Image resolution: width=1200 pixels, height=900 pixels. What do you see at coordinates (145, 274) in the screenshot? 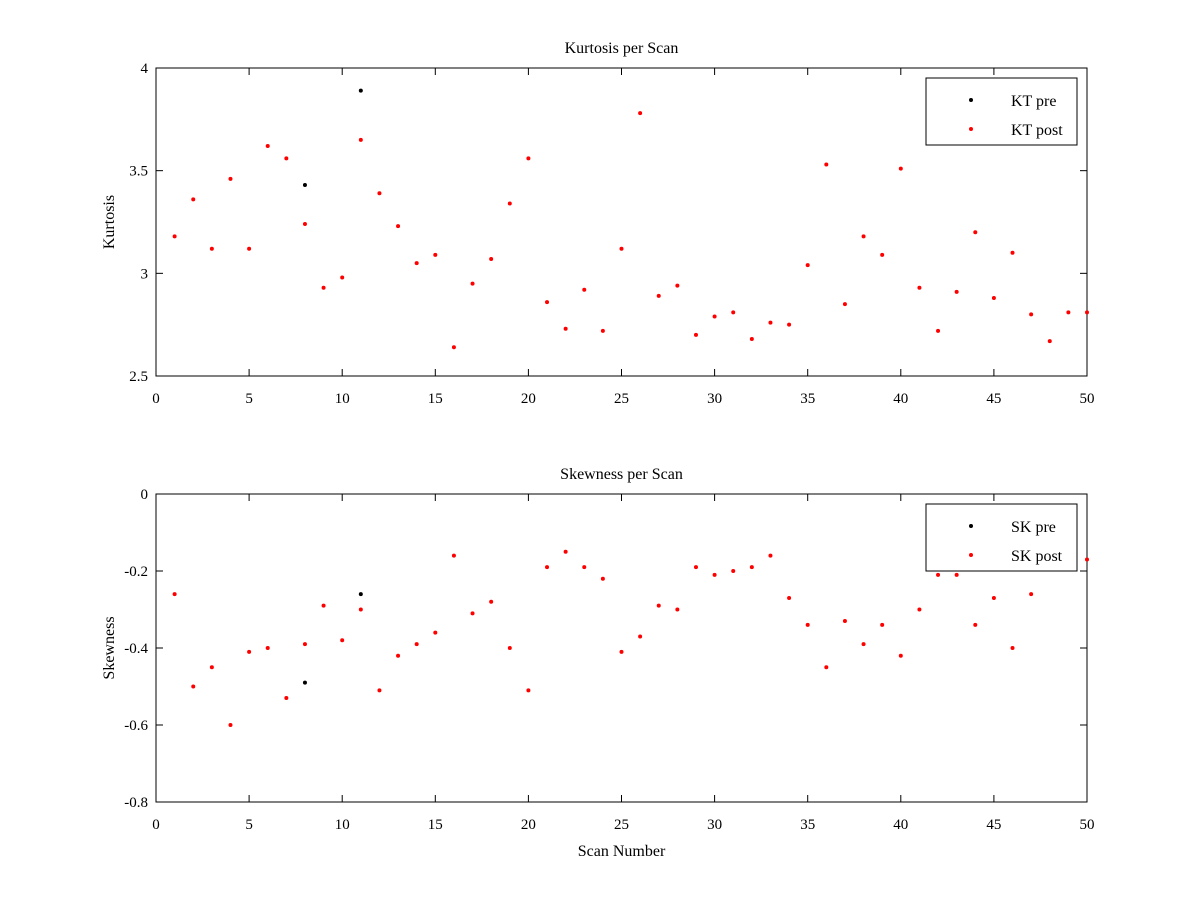
I see `y-tick-label: 3` at bounding box center [145, 274].